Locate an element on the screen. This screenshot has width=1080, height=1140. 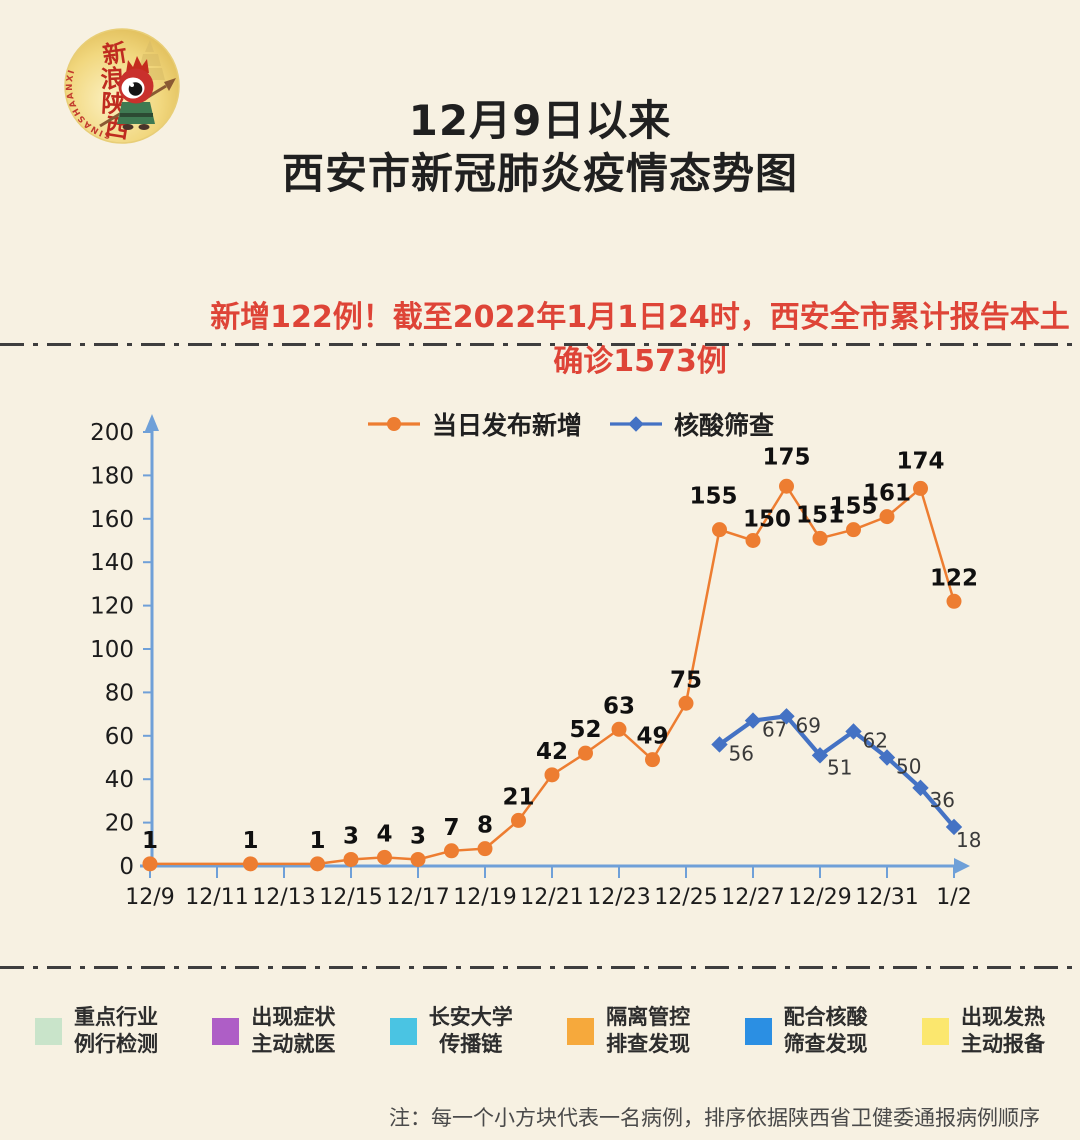
case-legend-label: 隔离管控 排查发现 is located at coordinates (648, 1030).